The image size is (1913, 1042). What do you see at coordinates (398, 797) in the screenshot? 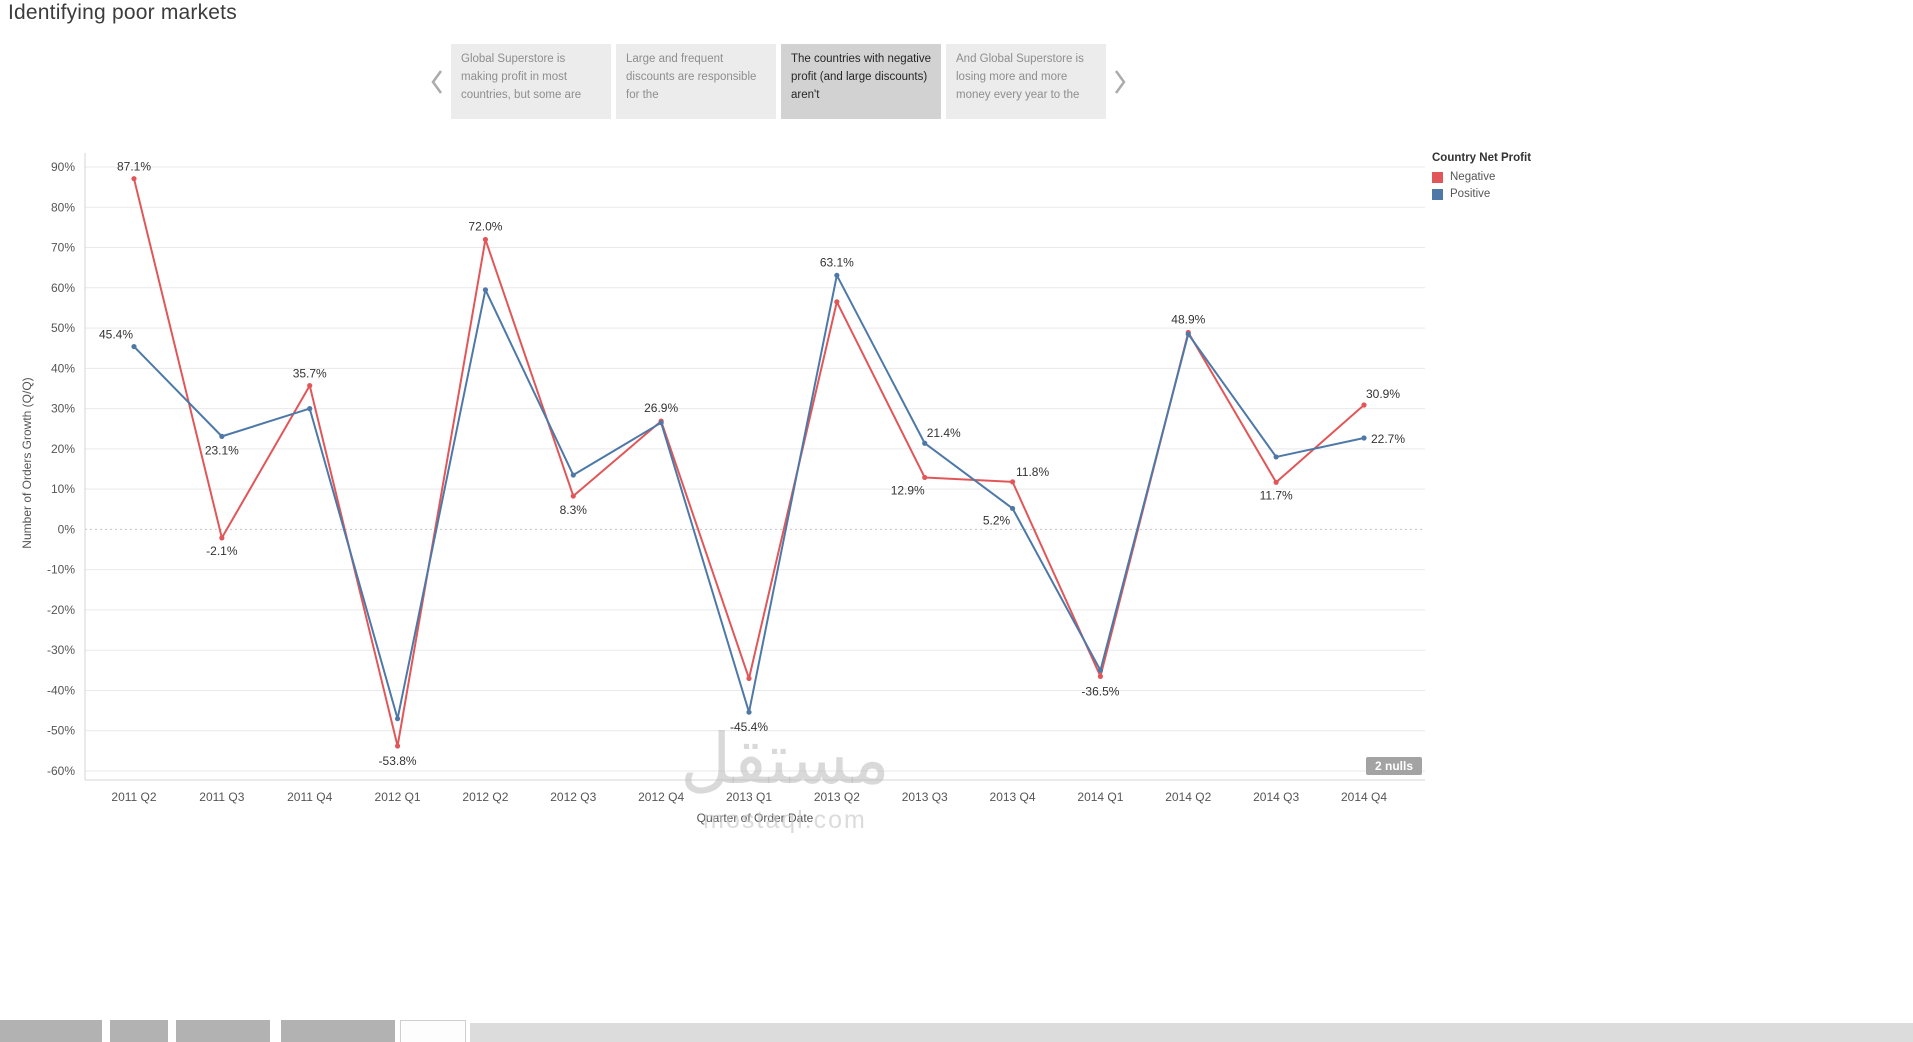
I see `x-tick-label: 2012 Q1` at bounding box center [398, 797].